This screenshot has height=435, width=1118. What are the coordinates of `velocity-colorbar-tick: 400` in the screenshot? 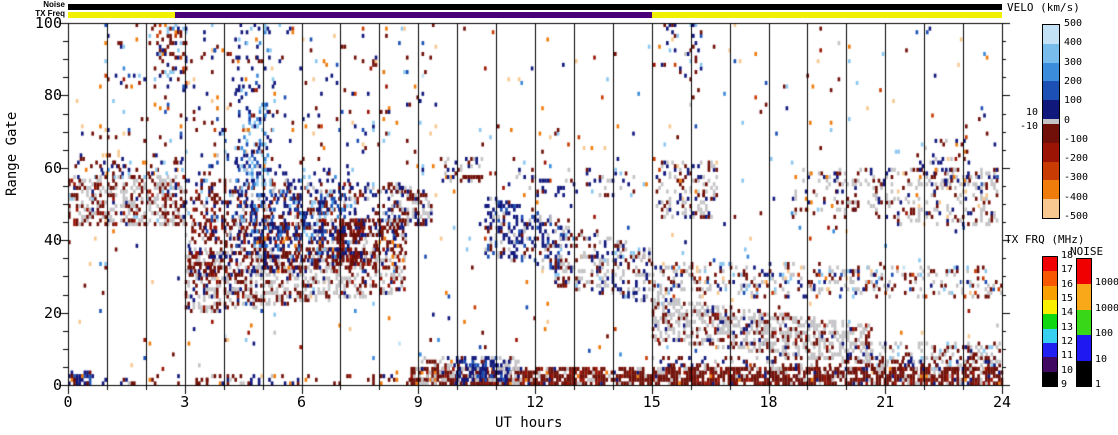 It's located at (1073, 43).